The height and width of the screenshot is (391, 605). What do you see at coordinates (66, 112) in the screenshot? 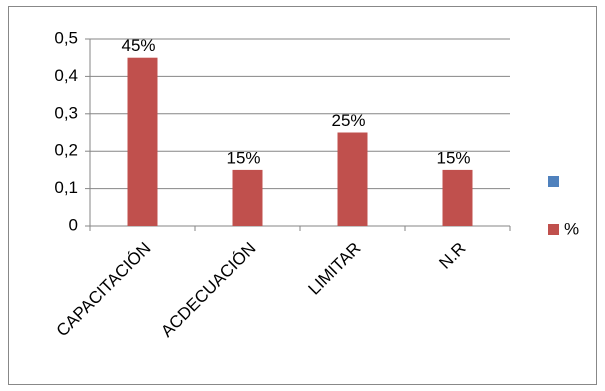
I see `y-tick-label: 0,3` at bounding box center [66, 112].